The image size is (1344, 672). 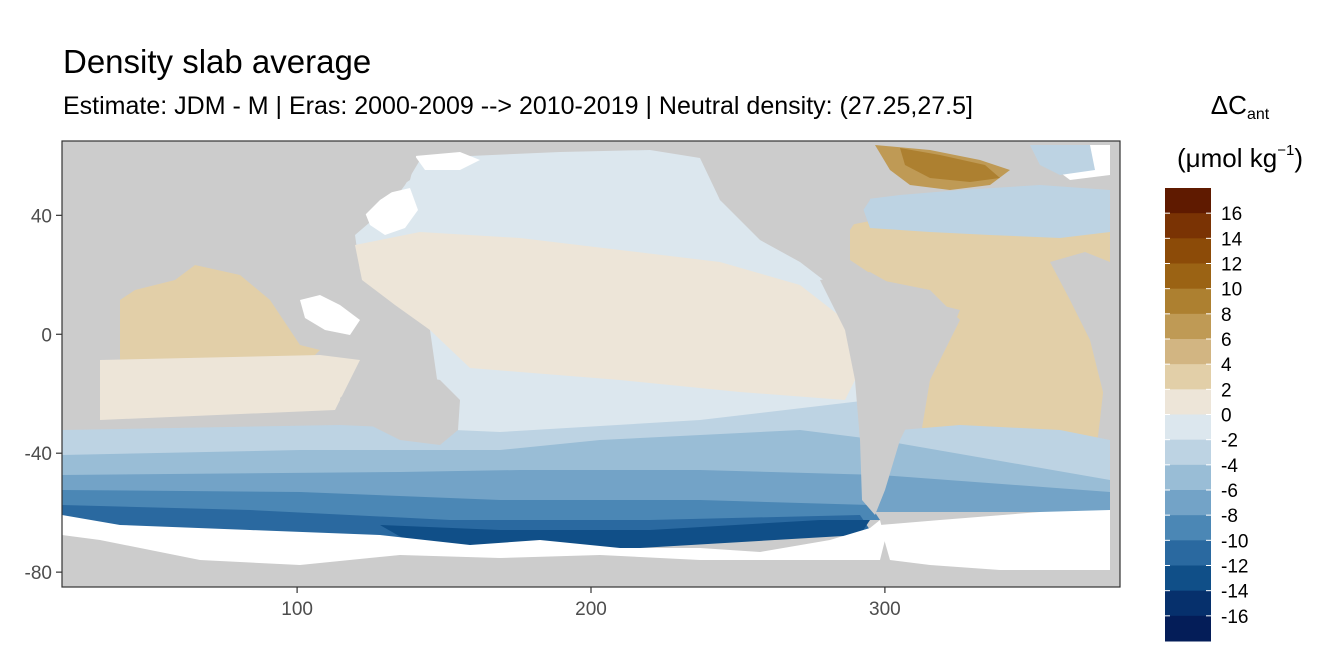 What do you see at coordinates (1229, 491) in the screenshot?
I see `legend-tick-label: -6` at bounding box center [1229, 491].